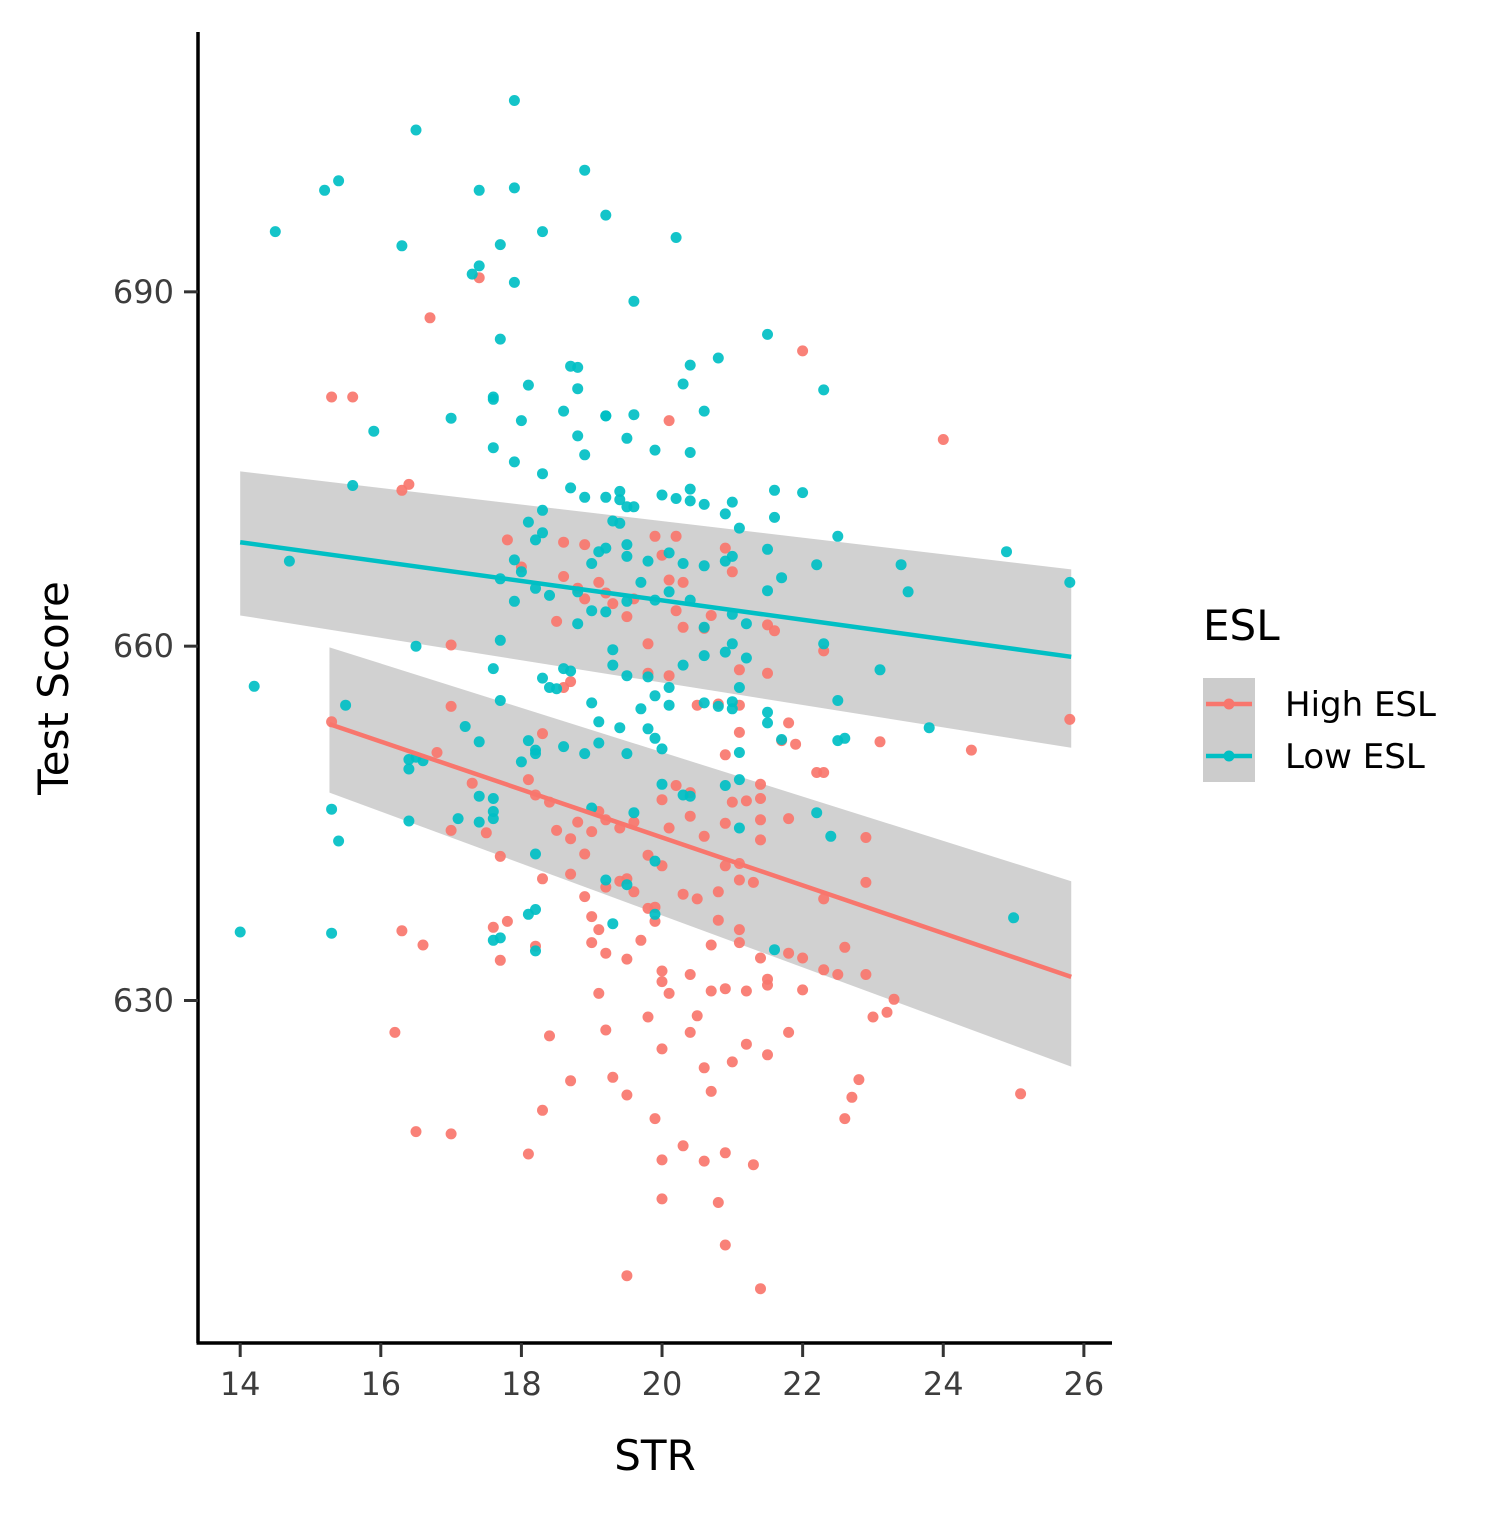 The height and width of the screenshot is (1517, 1512). Describe the element at coordinates (802, 1384) in the screenshot. I see `x-tick-label: 22` at that location.